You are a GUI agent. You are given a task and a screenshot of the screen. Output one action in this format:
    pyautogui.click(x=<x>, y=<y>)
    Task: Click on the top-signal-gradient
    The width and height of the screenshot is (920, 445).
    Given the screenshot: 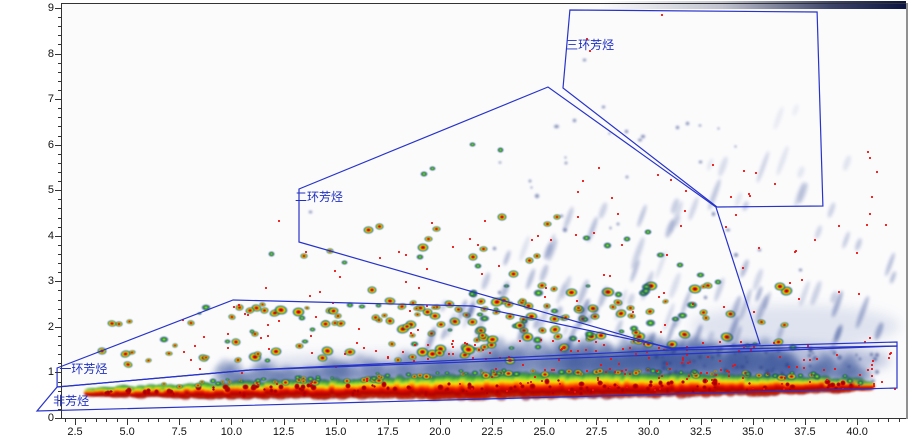 What is the action you would take?
    pyautogui.click(x=753, y=5)
    